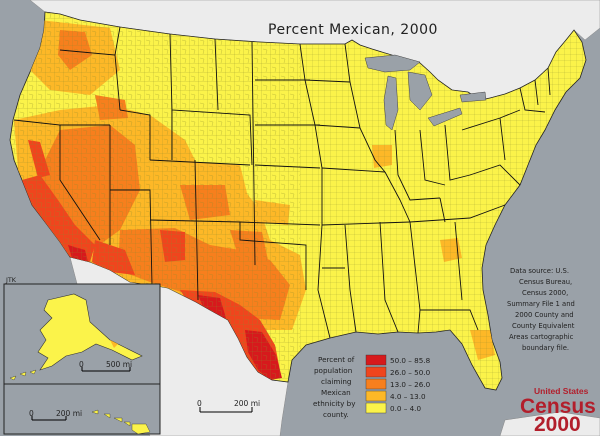  What do you see at coordinates (199, 403) in the screenshot?
I see `main-scalebar-zero: 0` at bounding box center [199, 403].